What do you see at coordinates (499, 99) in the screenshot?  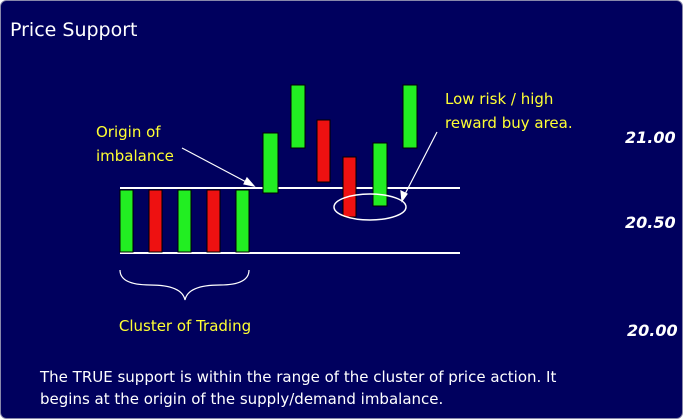 I see `annotation: Low risk / high` at bounding box center [499, 99].